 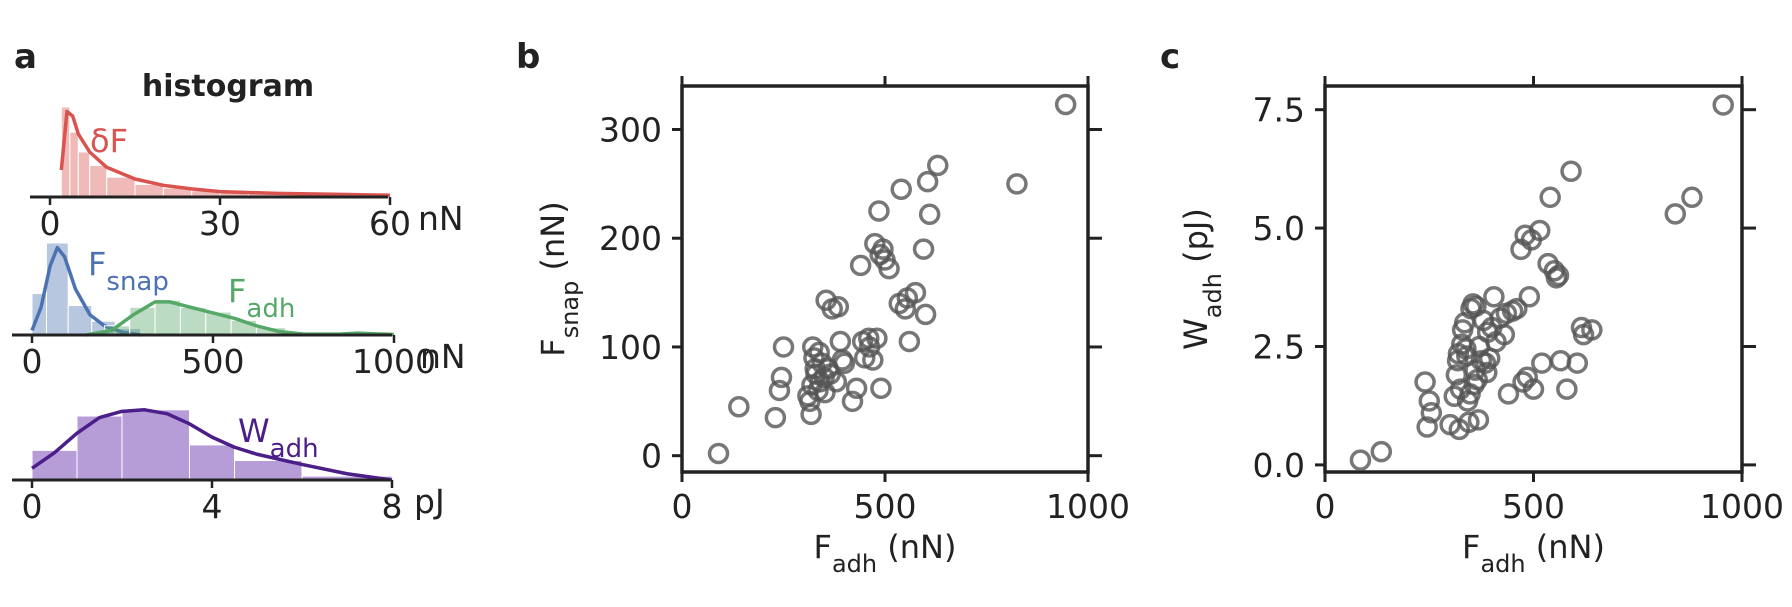 I want to click on x-tick-label: 1000, so click(x=394, y=361).